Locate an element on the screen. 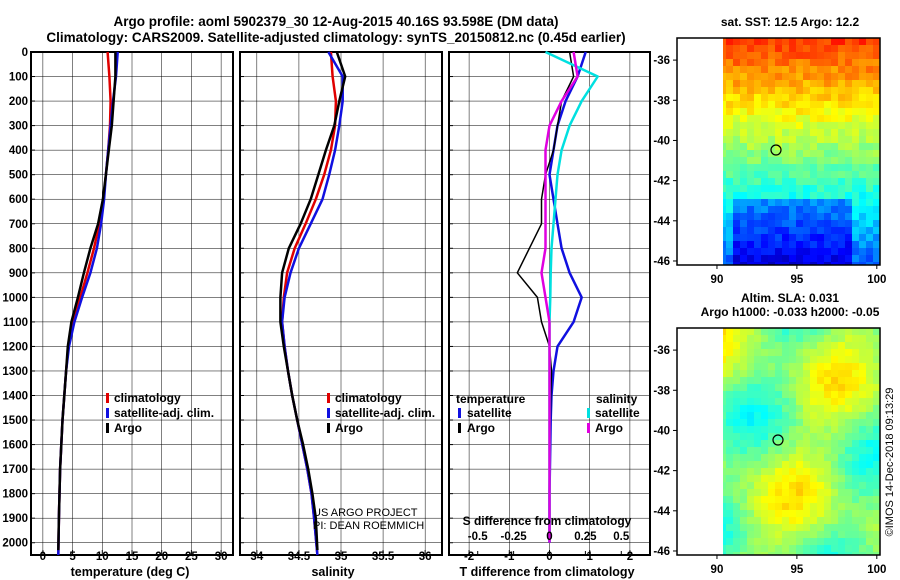  s-difference-ticks: -0.5 -0.25 0 0.25 0.5 is located at coordinates (549, 543).